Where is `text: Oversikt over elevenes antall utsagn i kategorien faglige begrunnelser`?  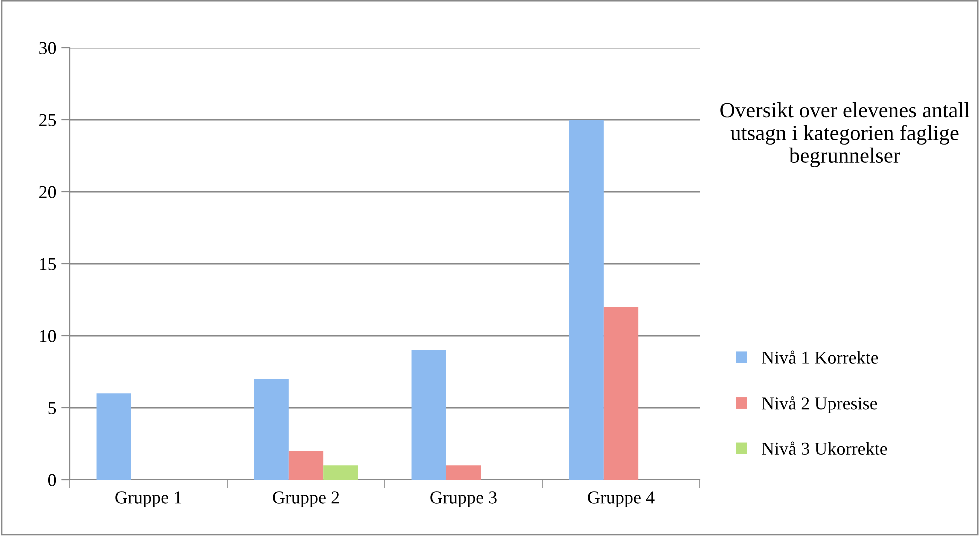
text: Oversikt over elevenes antall utsagn i kategorien faglige begrunnelser is located at coordinates (845, 135).